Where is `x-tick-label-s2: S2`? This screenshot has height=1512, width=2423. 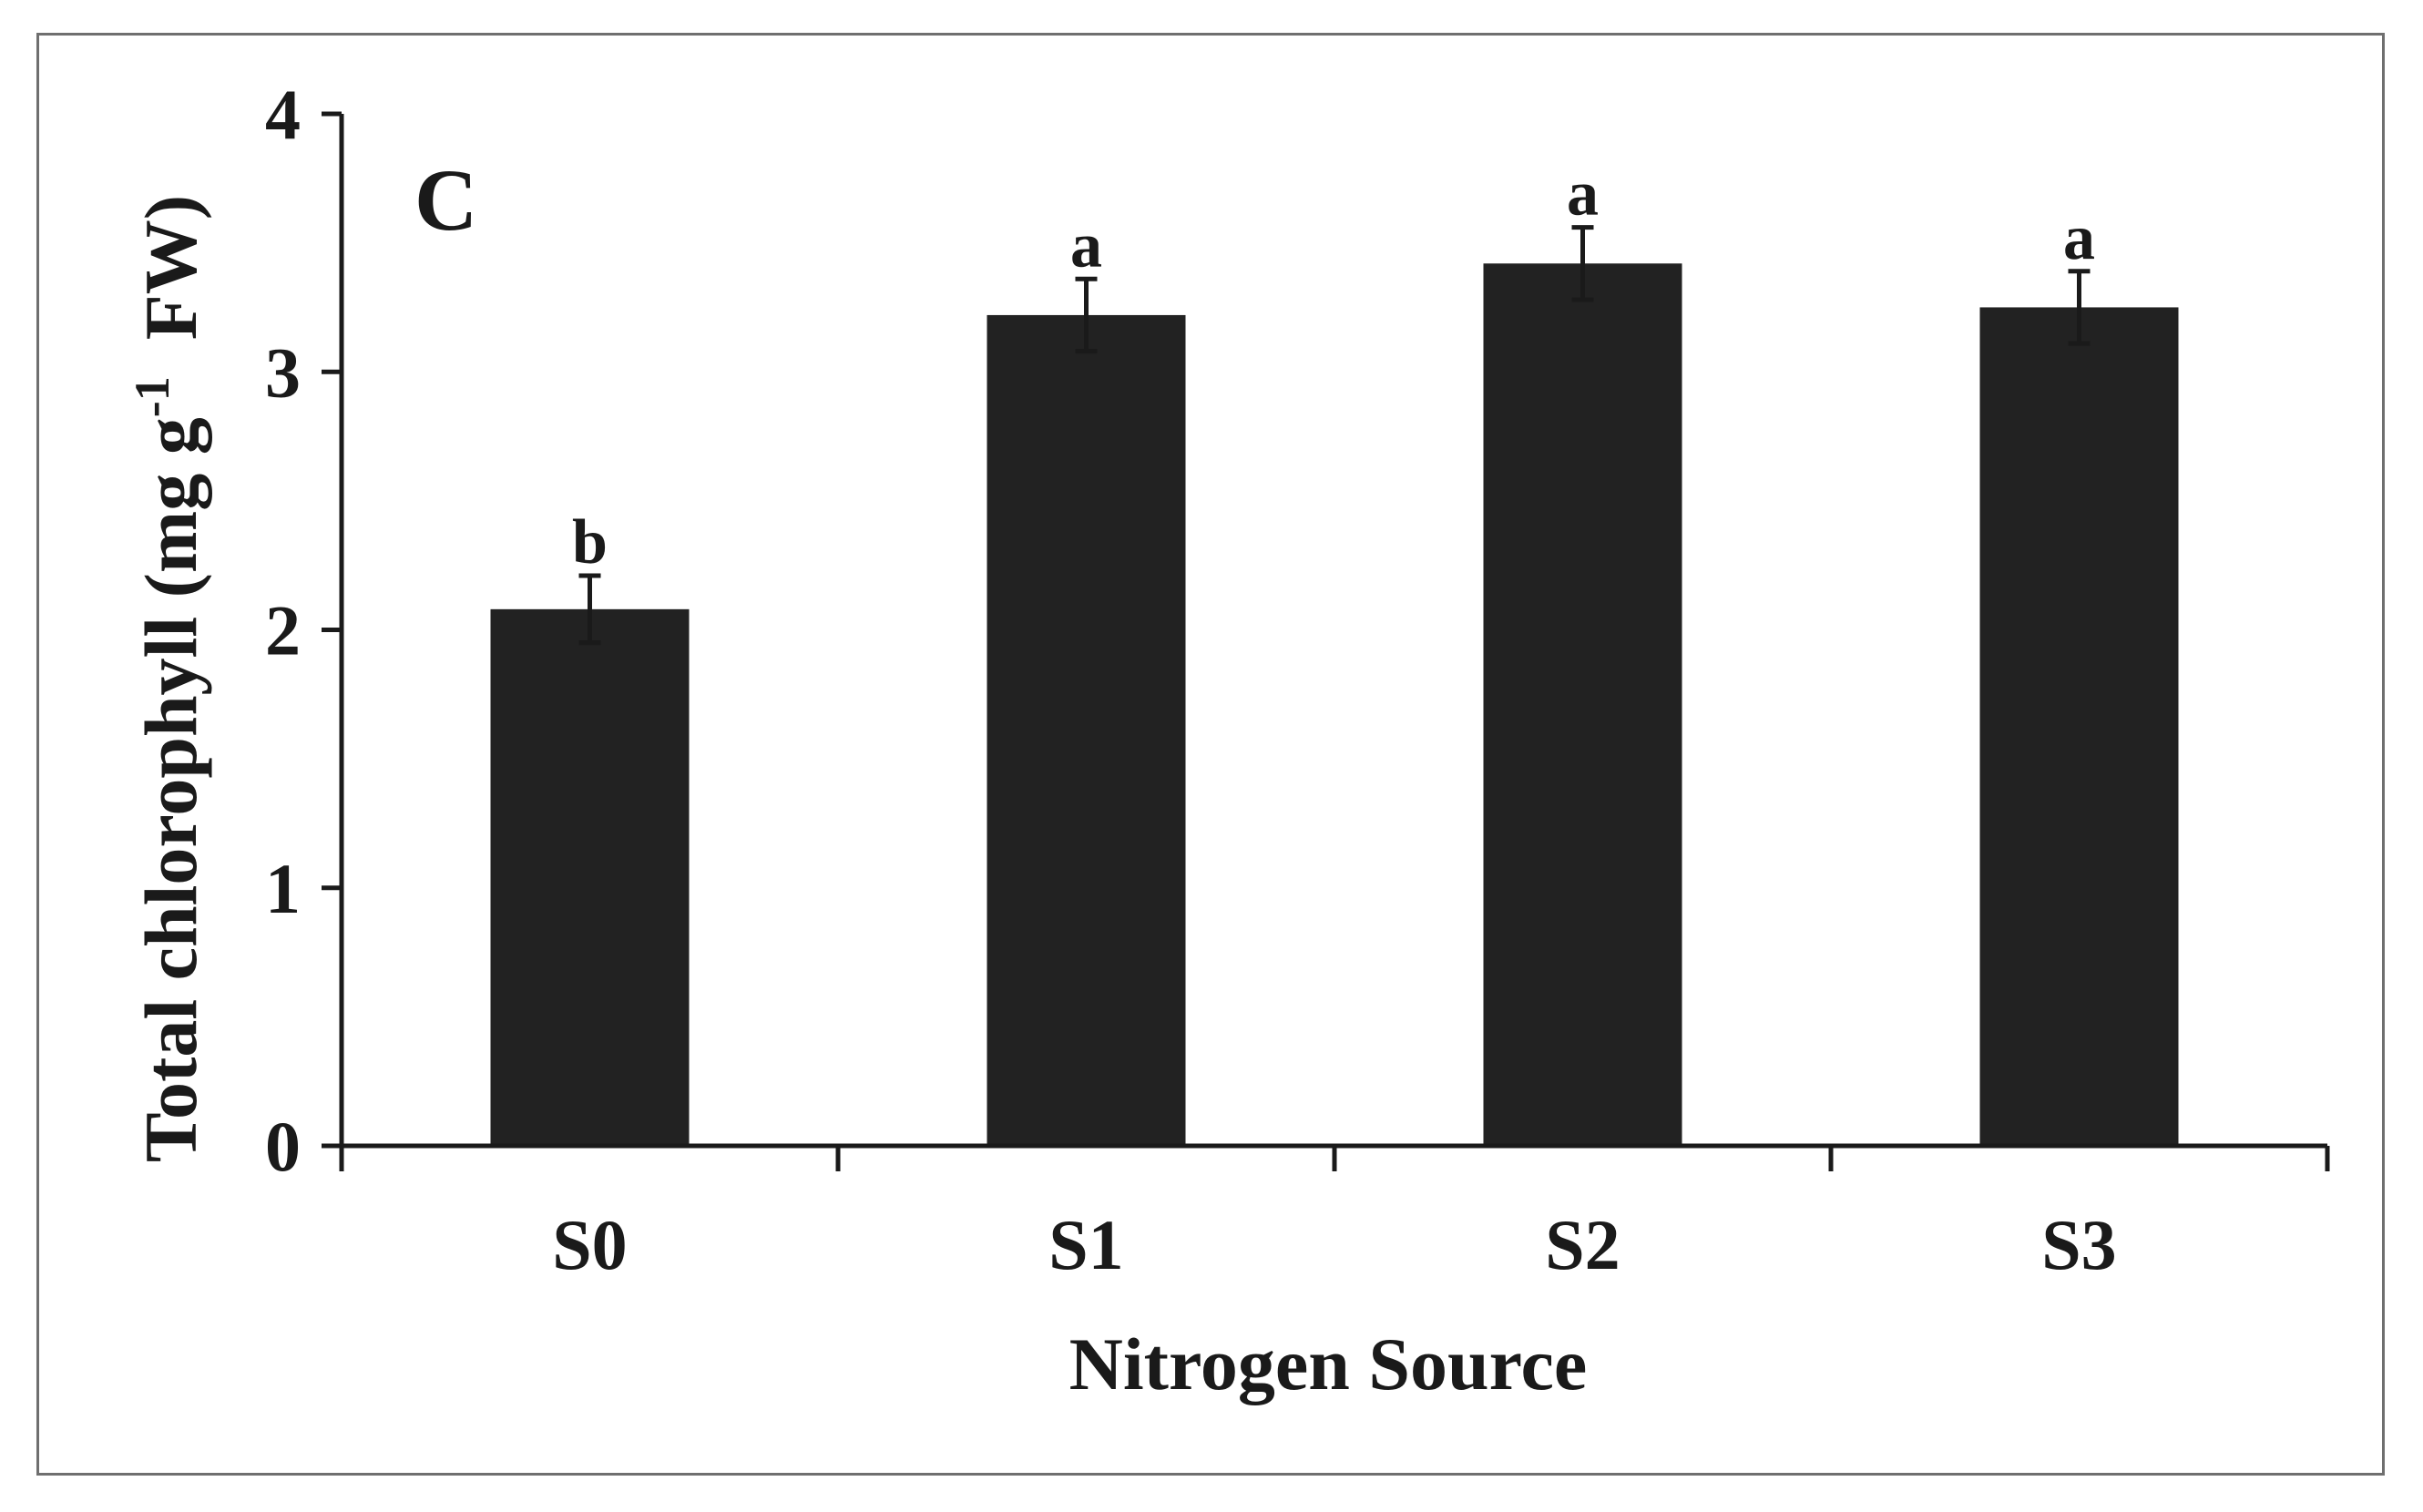
x-tick-label-s2: S2 is located at coordinates (1583, 1244).